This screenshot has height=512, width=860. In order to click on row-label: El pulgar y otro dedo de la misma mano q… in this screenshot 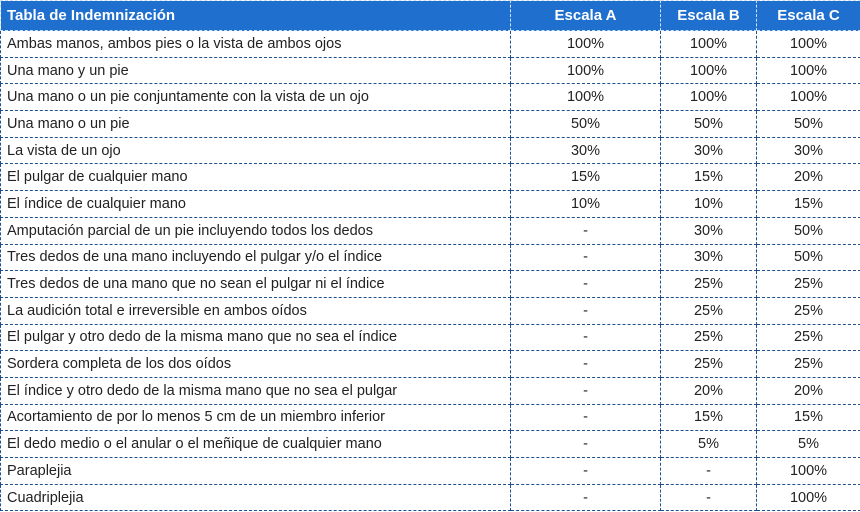, I will do `click(255, 337)`.